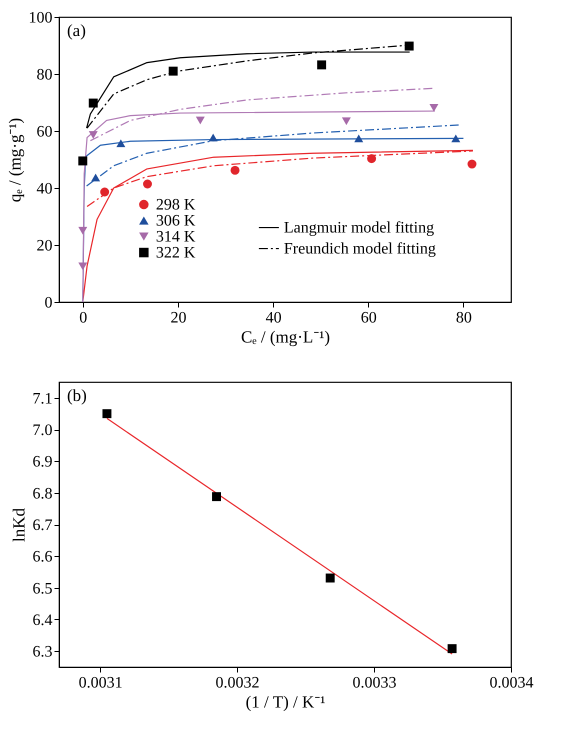 The height and width of the screenshot is (734, 562). What do you see at coordinates (42, 493) in the screenshot?
I see `y-tick-label: 6.8` at bounding box center [42, 493].